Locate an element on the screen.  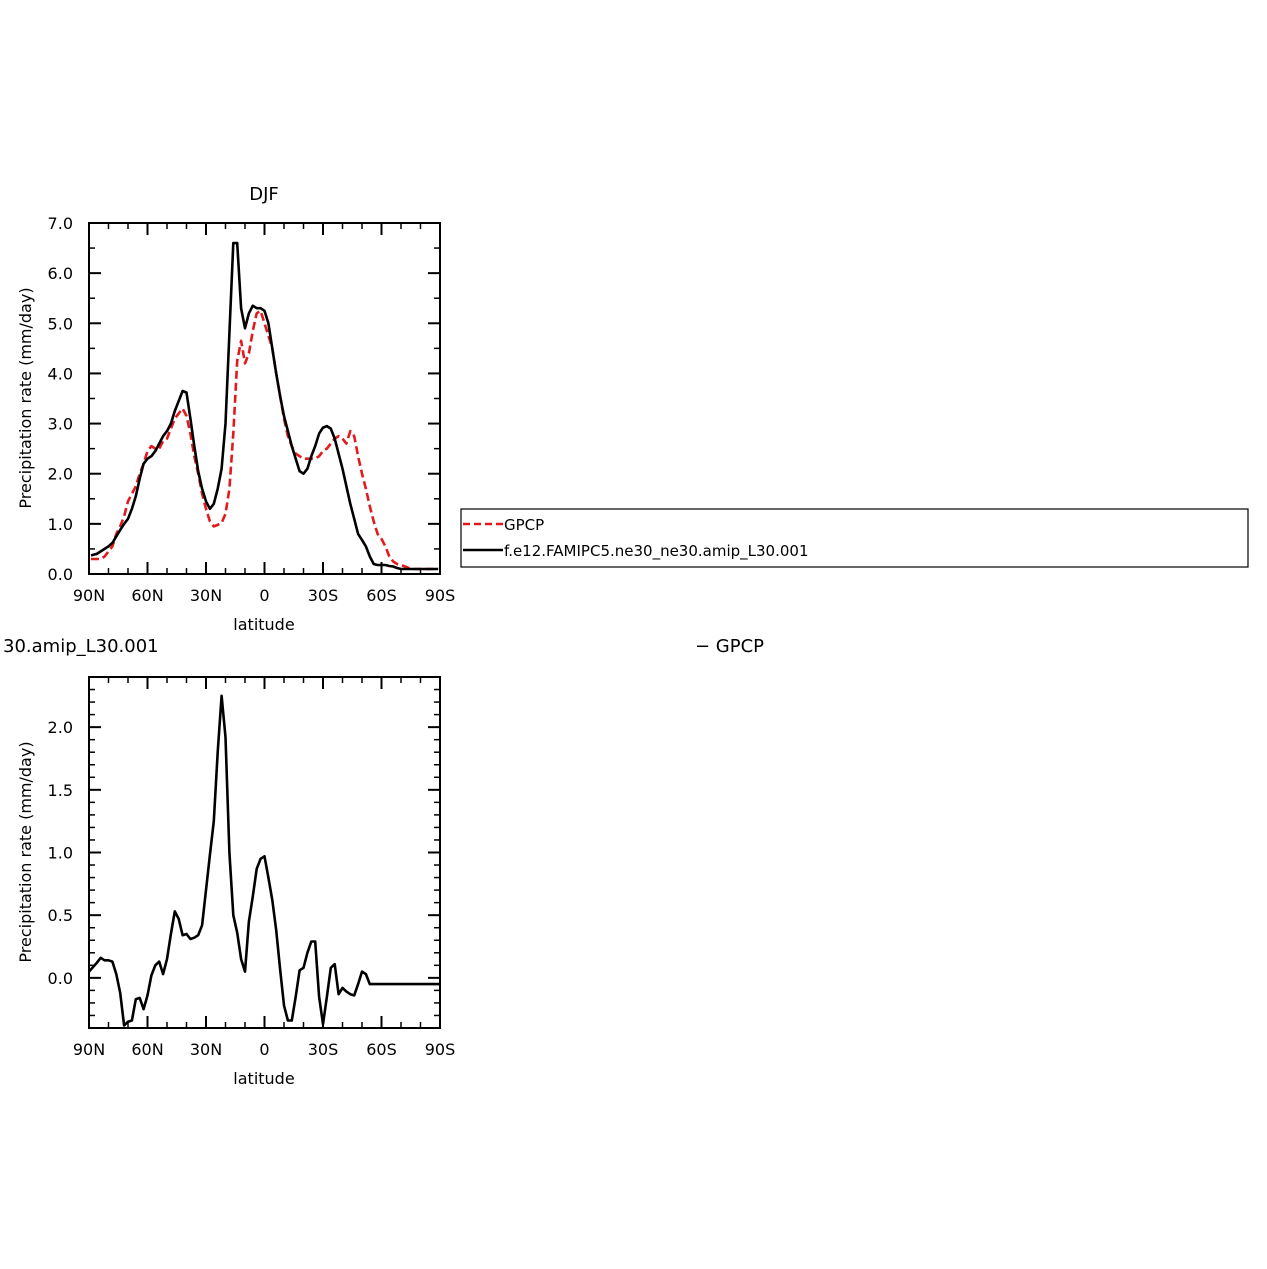
bottom-chart-title-right: − GPCP is located at coordinates (729, 646).